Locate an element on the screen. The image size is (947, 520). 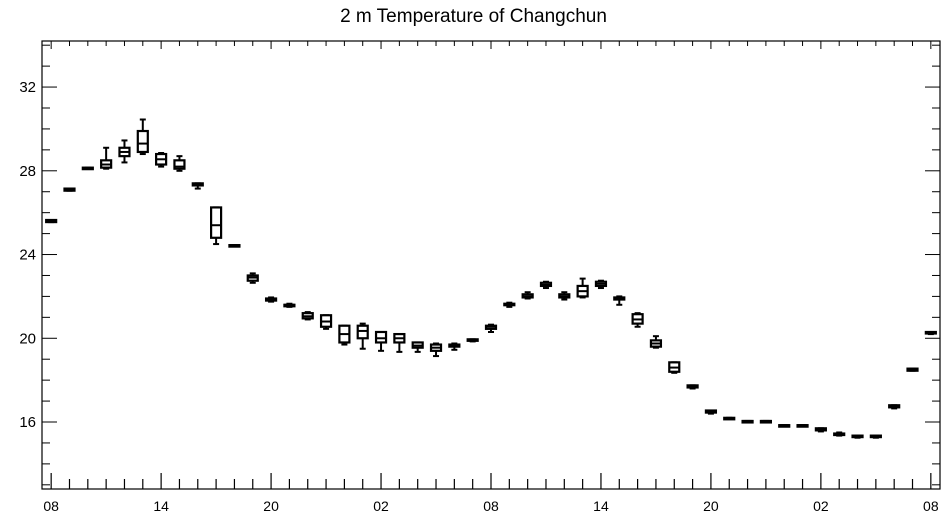
y-tick-label: 16 is located at coordinates (27, 422).